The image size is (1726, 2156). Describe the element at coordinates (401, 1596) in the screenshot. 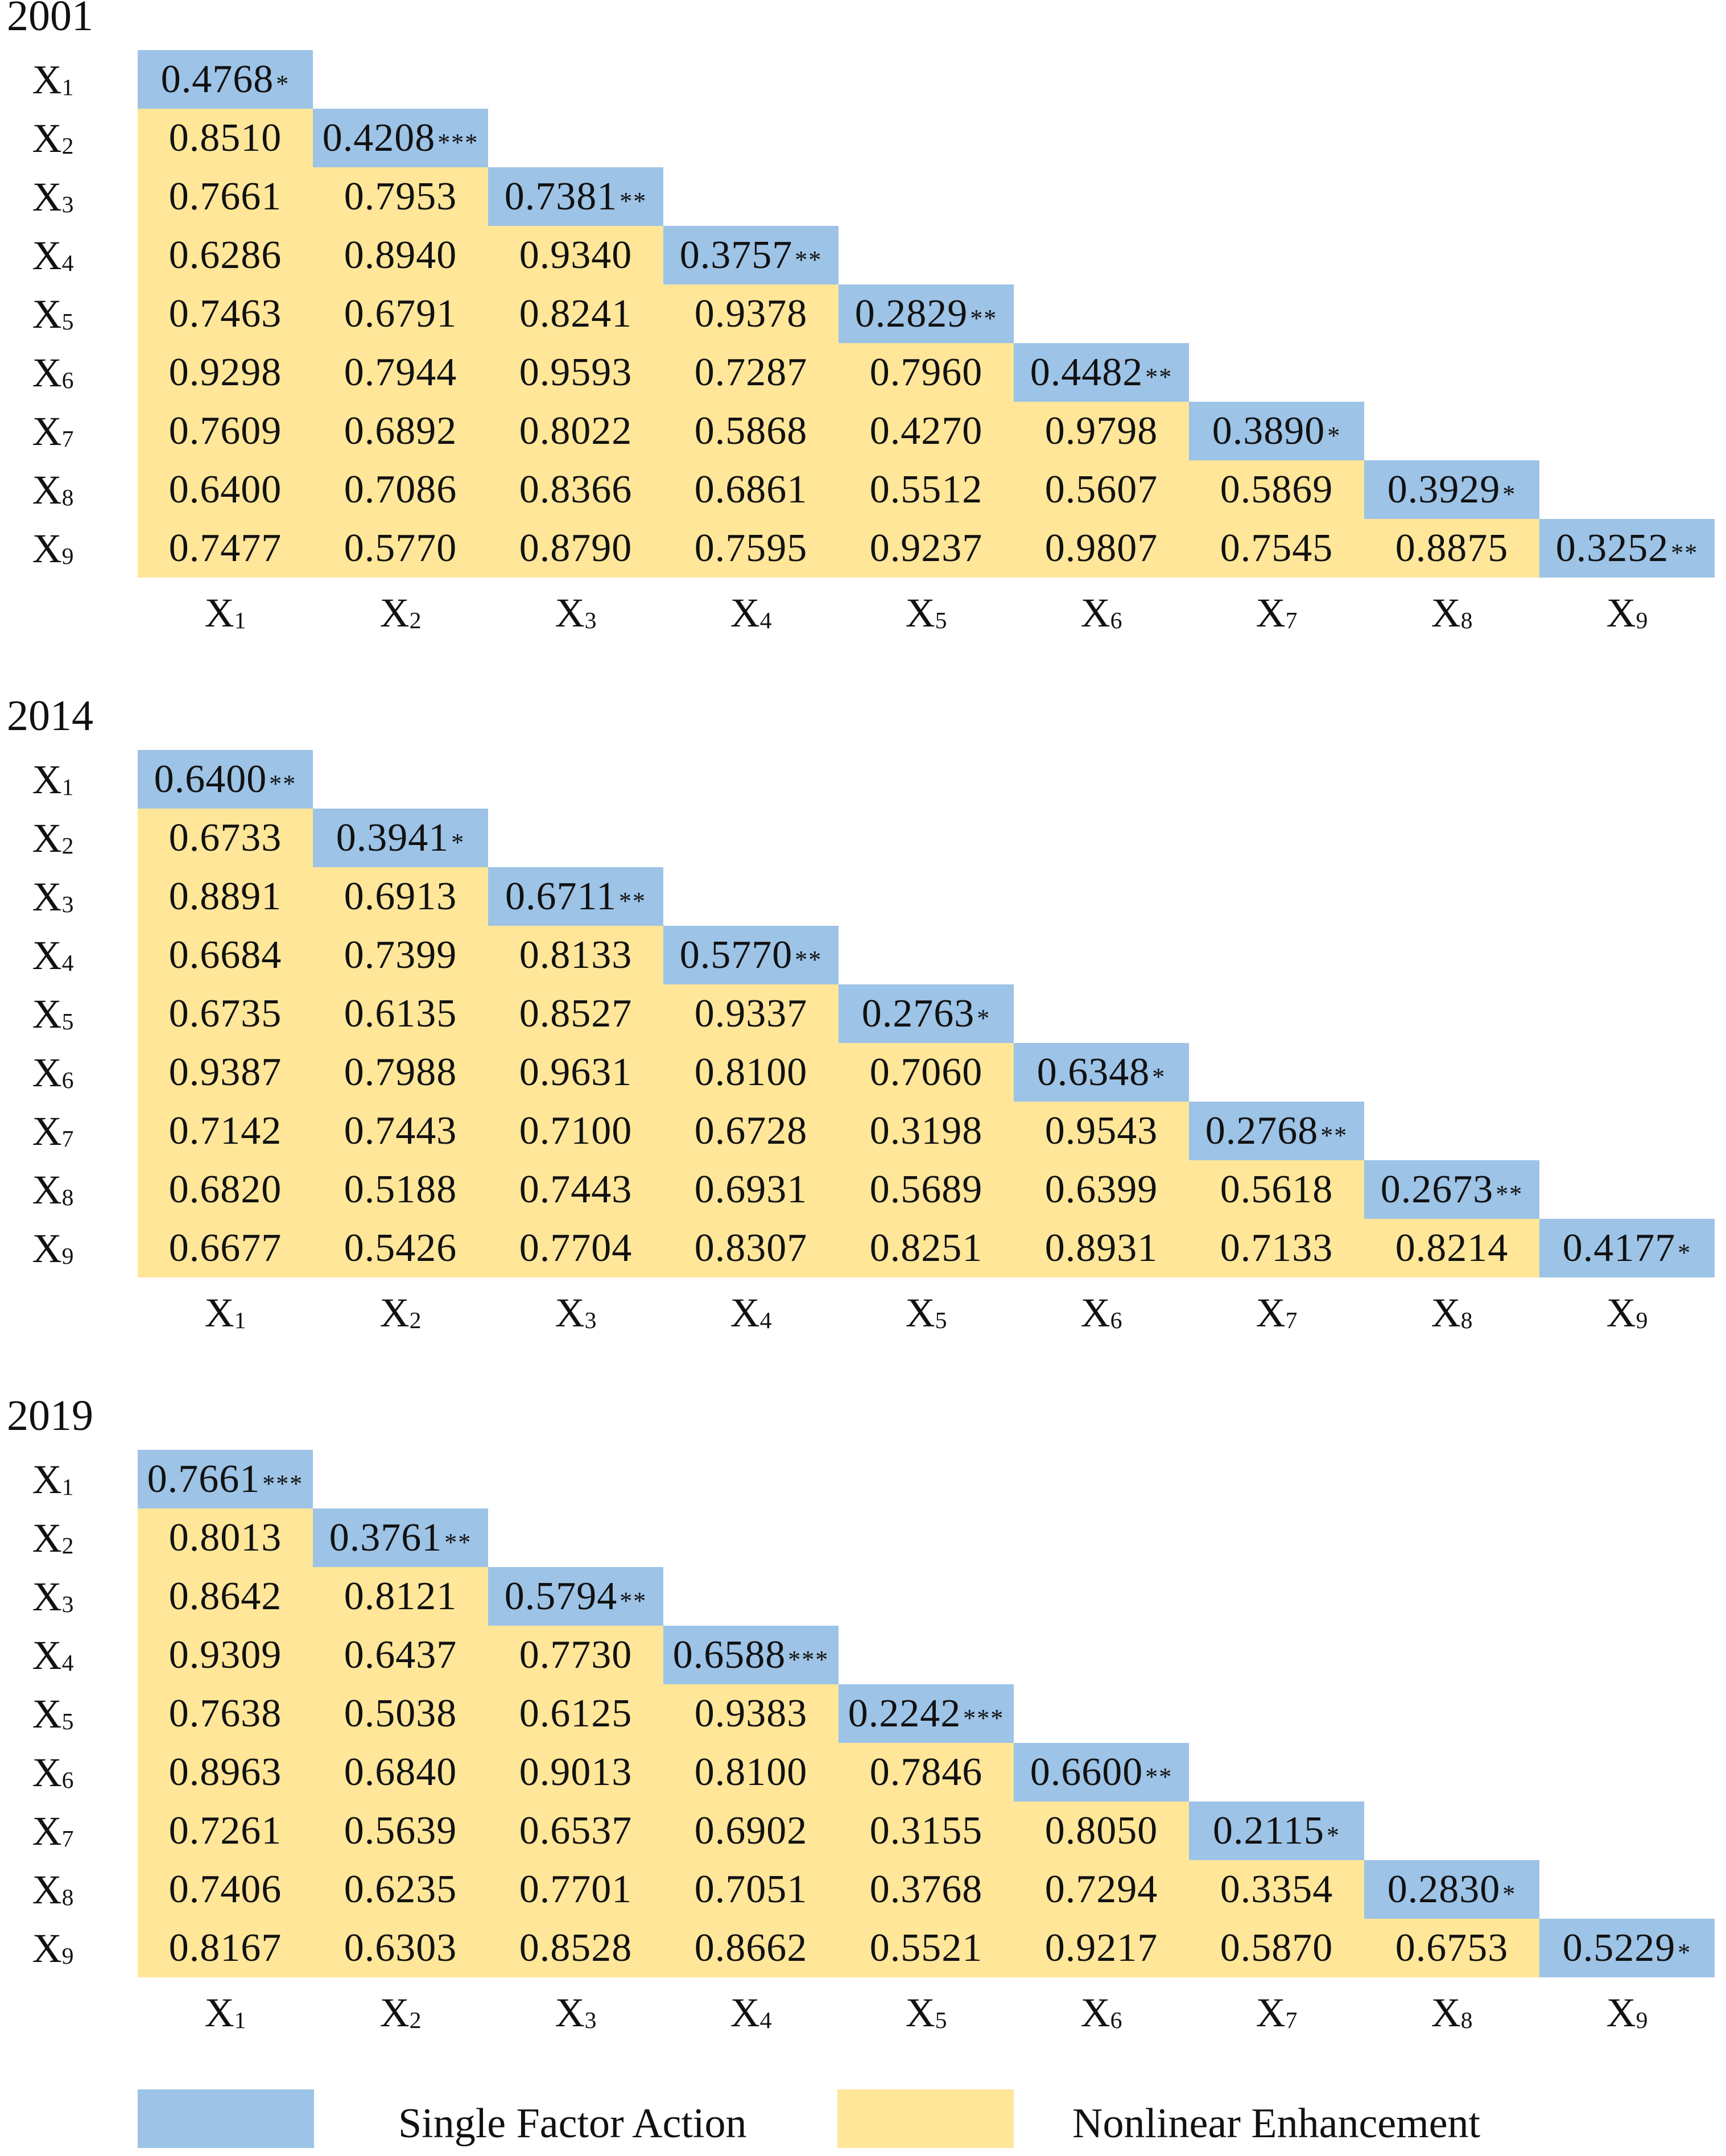

I see `enhancement-cell: 0.8121` at that location.